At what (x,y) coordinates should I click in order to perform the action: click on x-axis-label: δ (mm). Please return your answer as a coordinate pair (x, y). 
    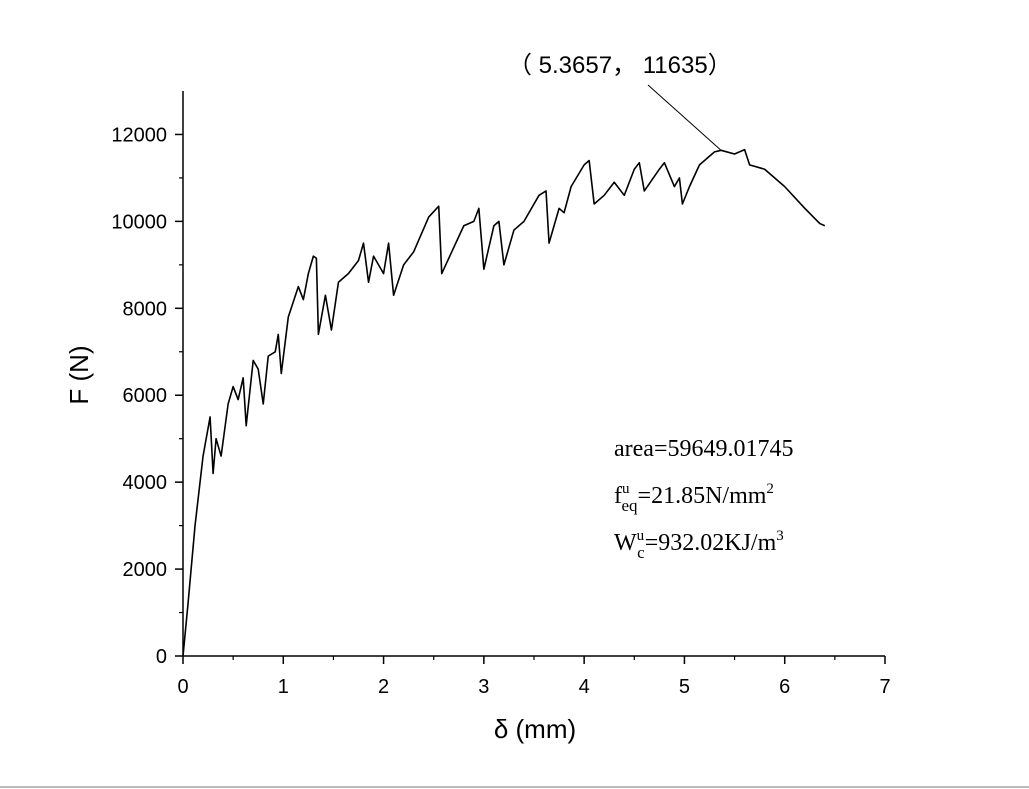
    Looking at the image, I should click on (535, 729).